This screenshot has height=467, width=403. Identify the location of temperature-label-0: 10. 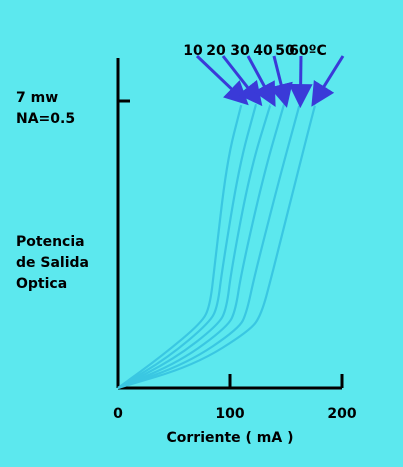
(193, 51).